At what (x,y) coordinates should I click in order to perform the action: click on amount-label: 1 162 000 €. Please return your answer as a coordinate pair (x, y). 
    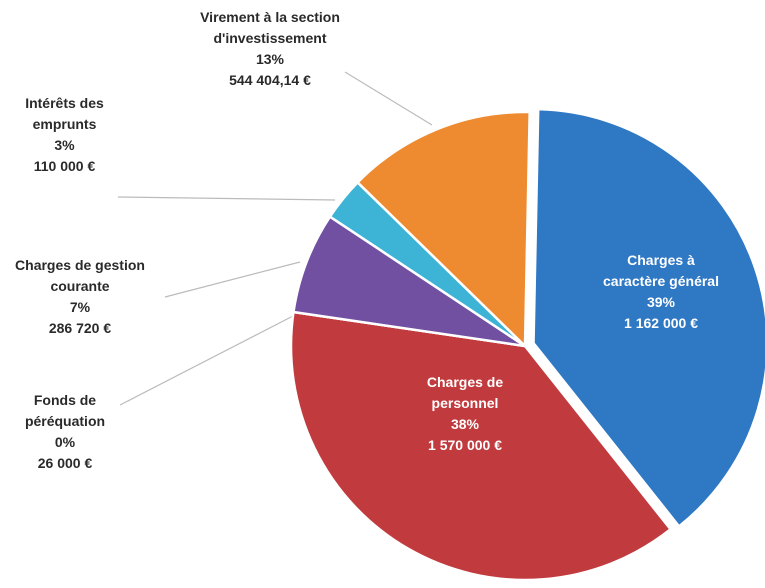
    Looking at the image, I should click on (661, 323).